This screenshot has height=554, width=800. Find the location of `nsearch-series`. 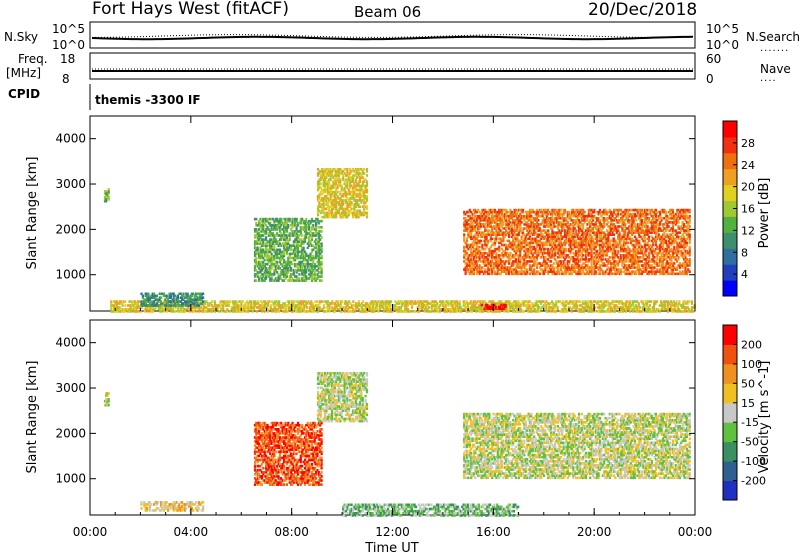

nsearch-series is located at coordinates (392, 36).